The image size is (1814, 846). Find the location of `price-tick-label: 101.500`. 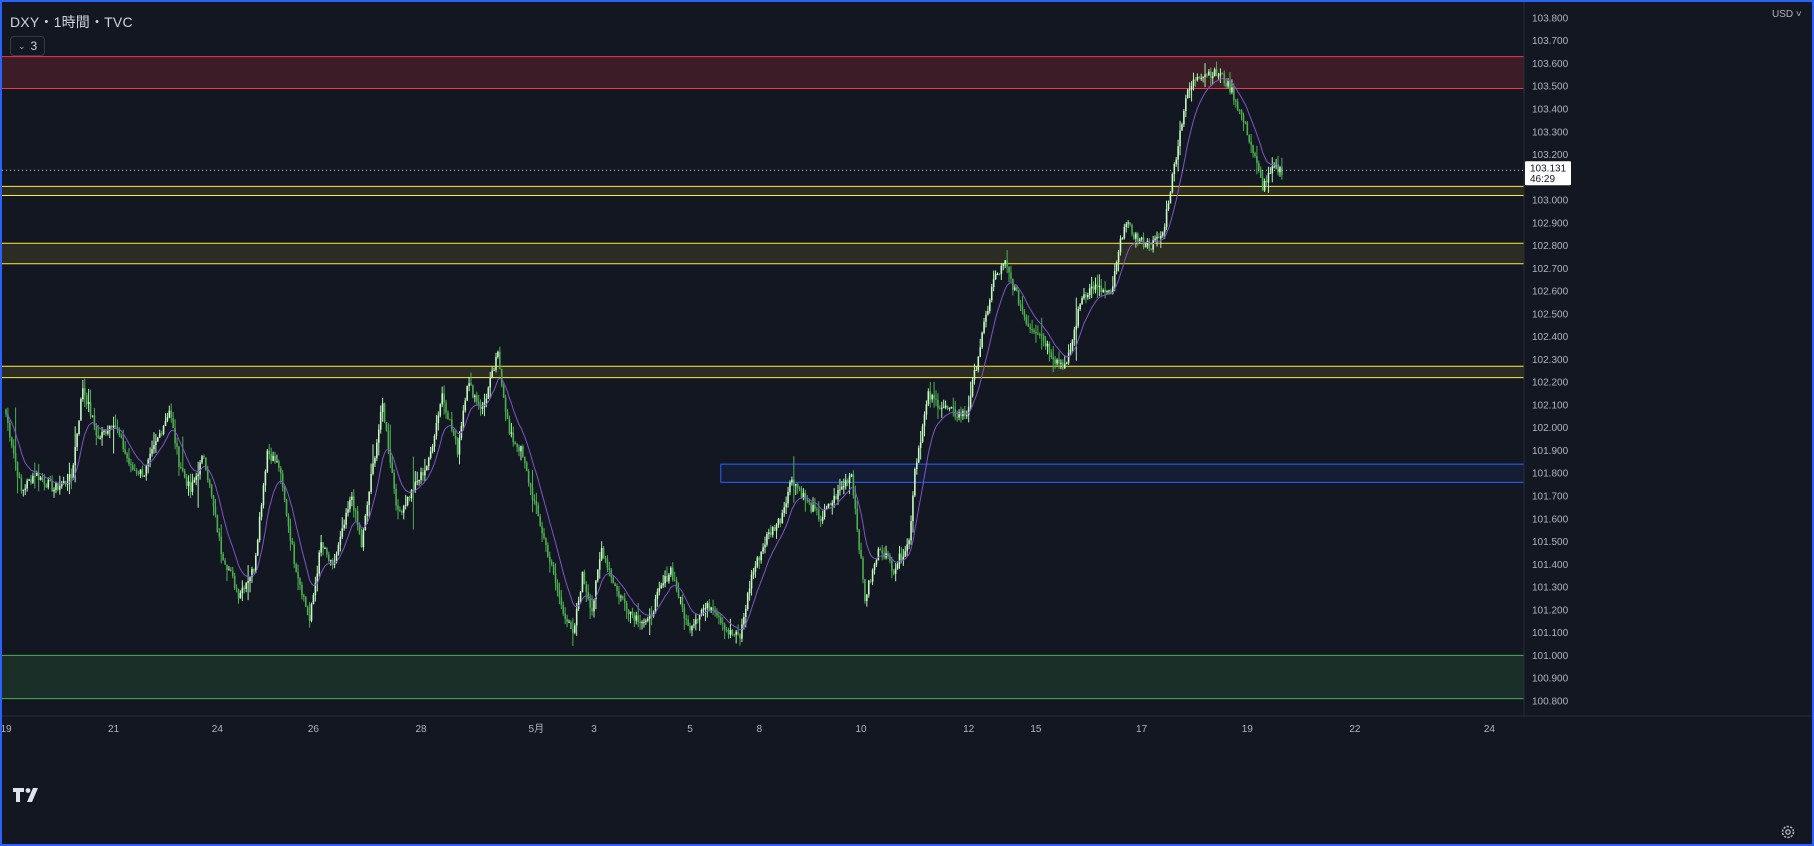

price-tick-label: 101.500 is located at coordinates (1550, 542).